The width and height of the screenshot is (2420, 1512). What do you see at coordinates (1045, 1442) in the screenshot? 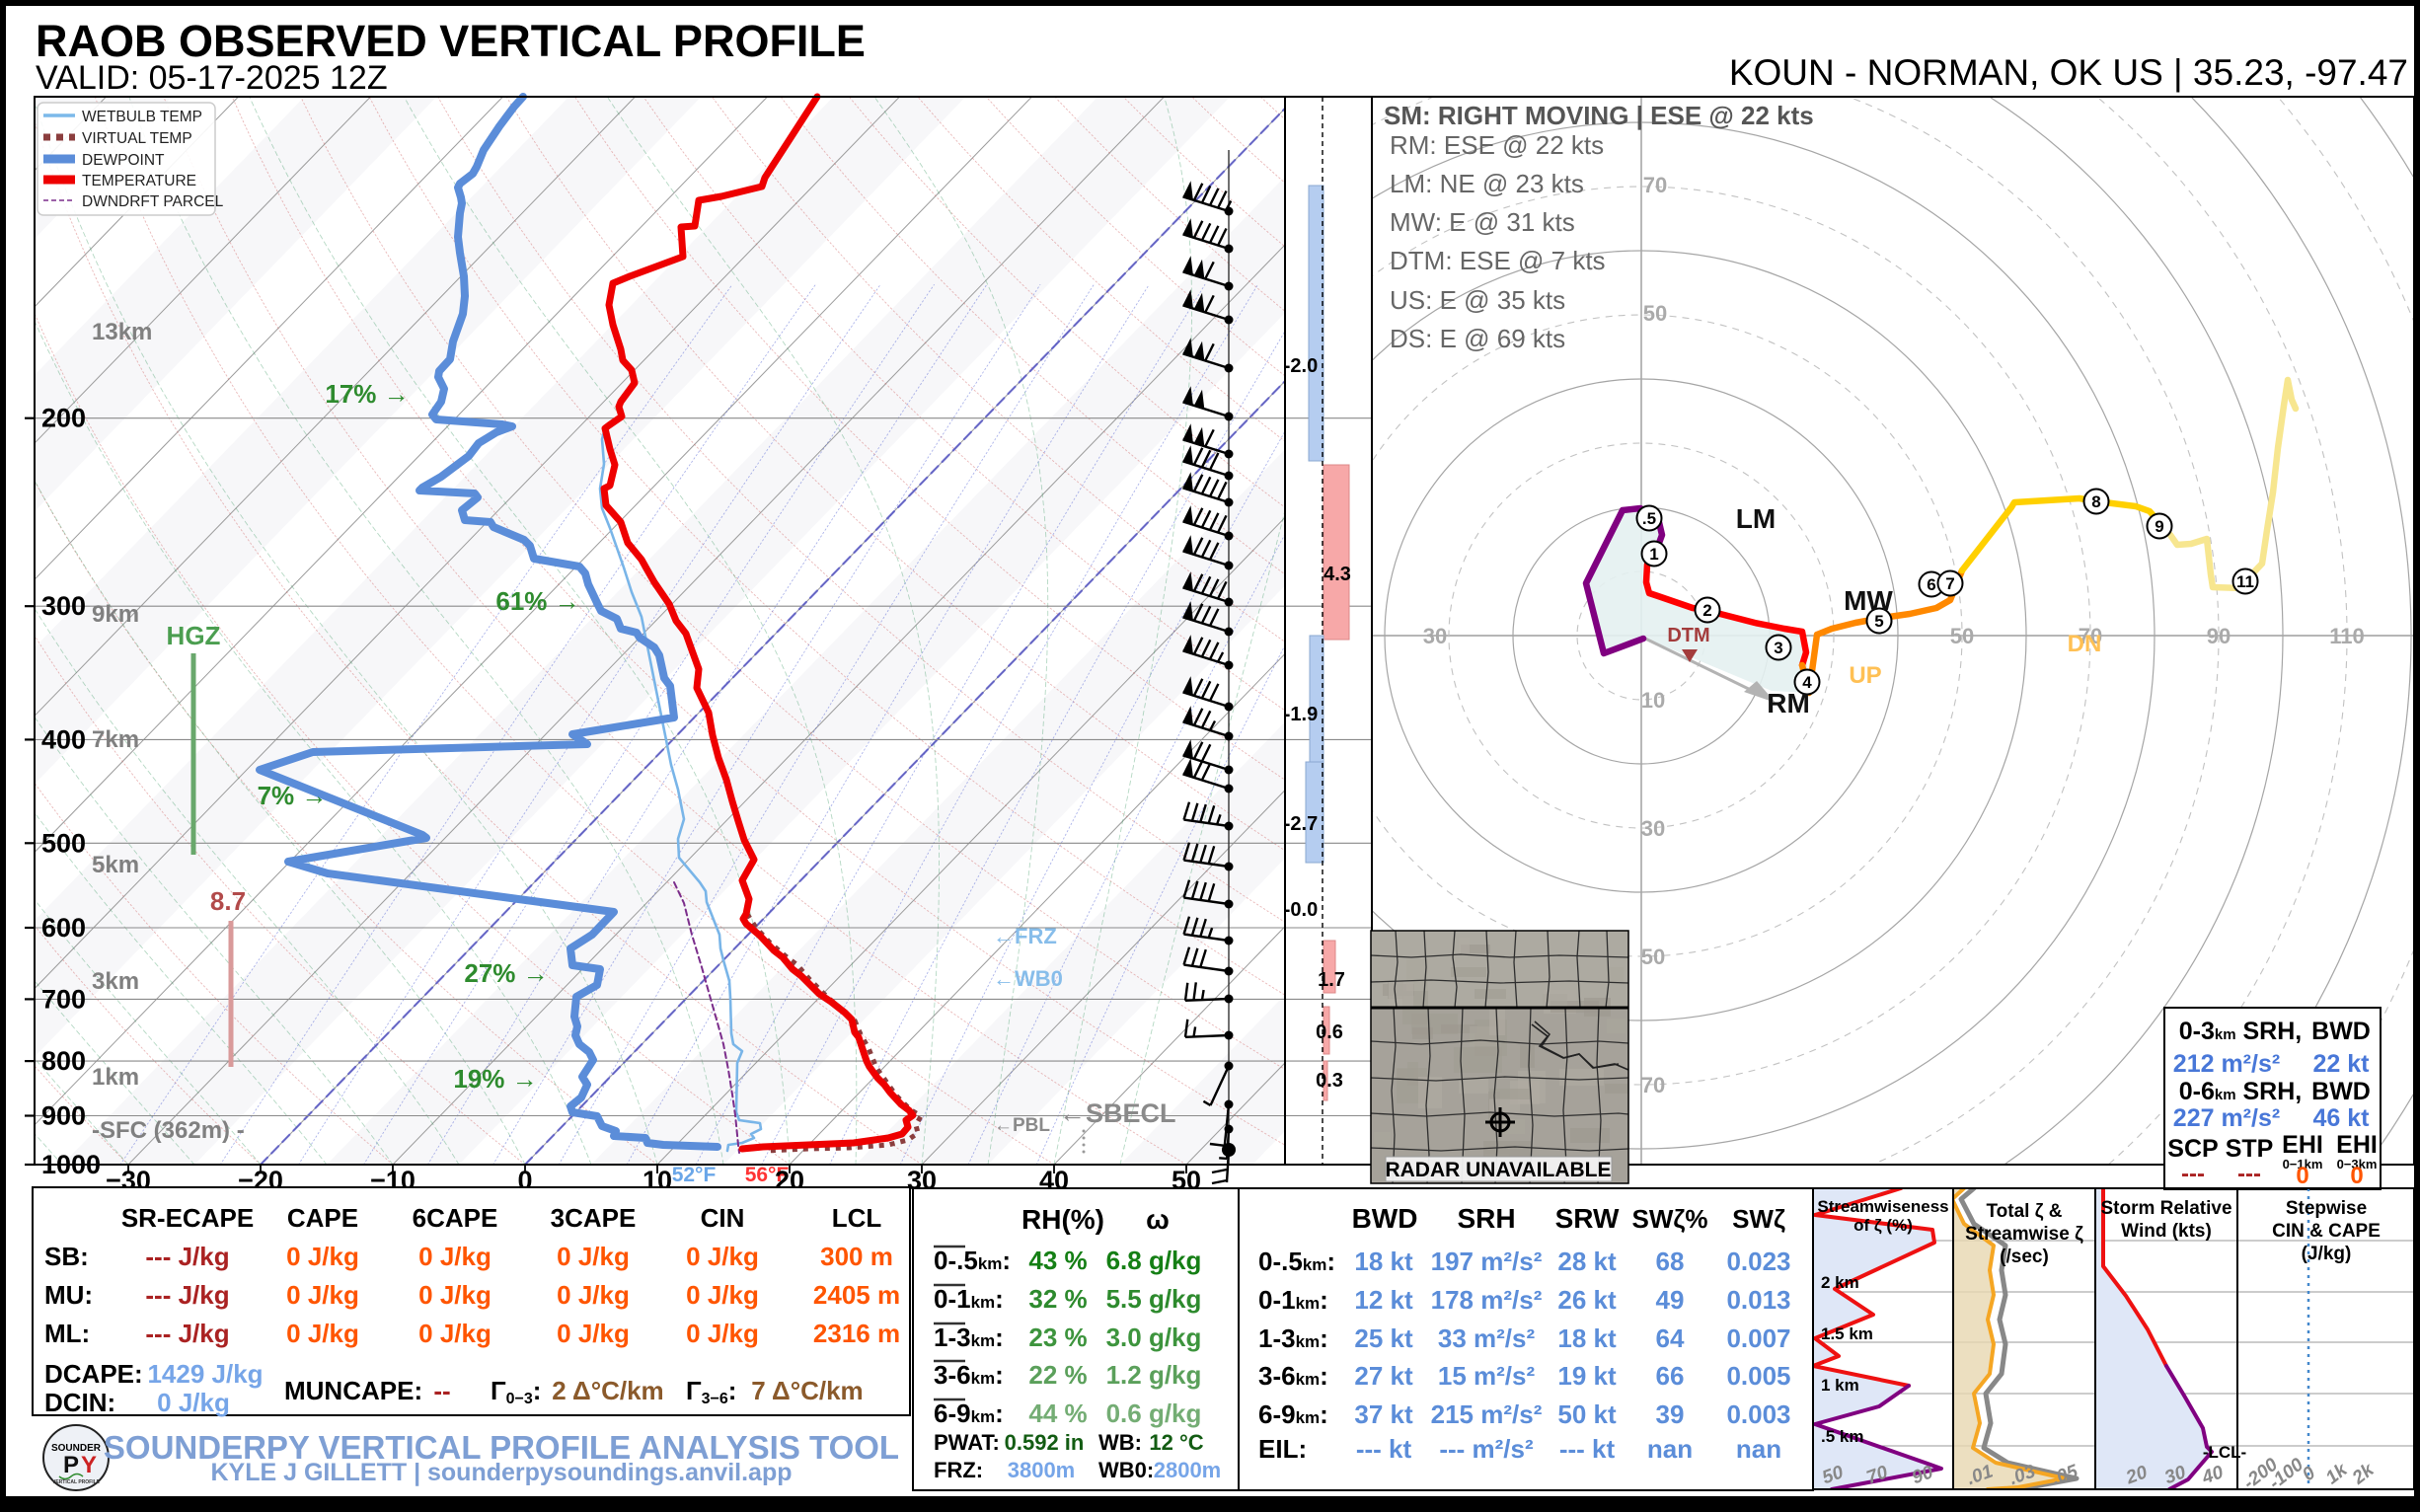
I see `svg-text: 0.592 in` at bounding box center [1045, 1442].